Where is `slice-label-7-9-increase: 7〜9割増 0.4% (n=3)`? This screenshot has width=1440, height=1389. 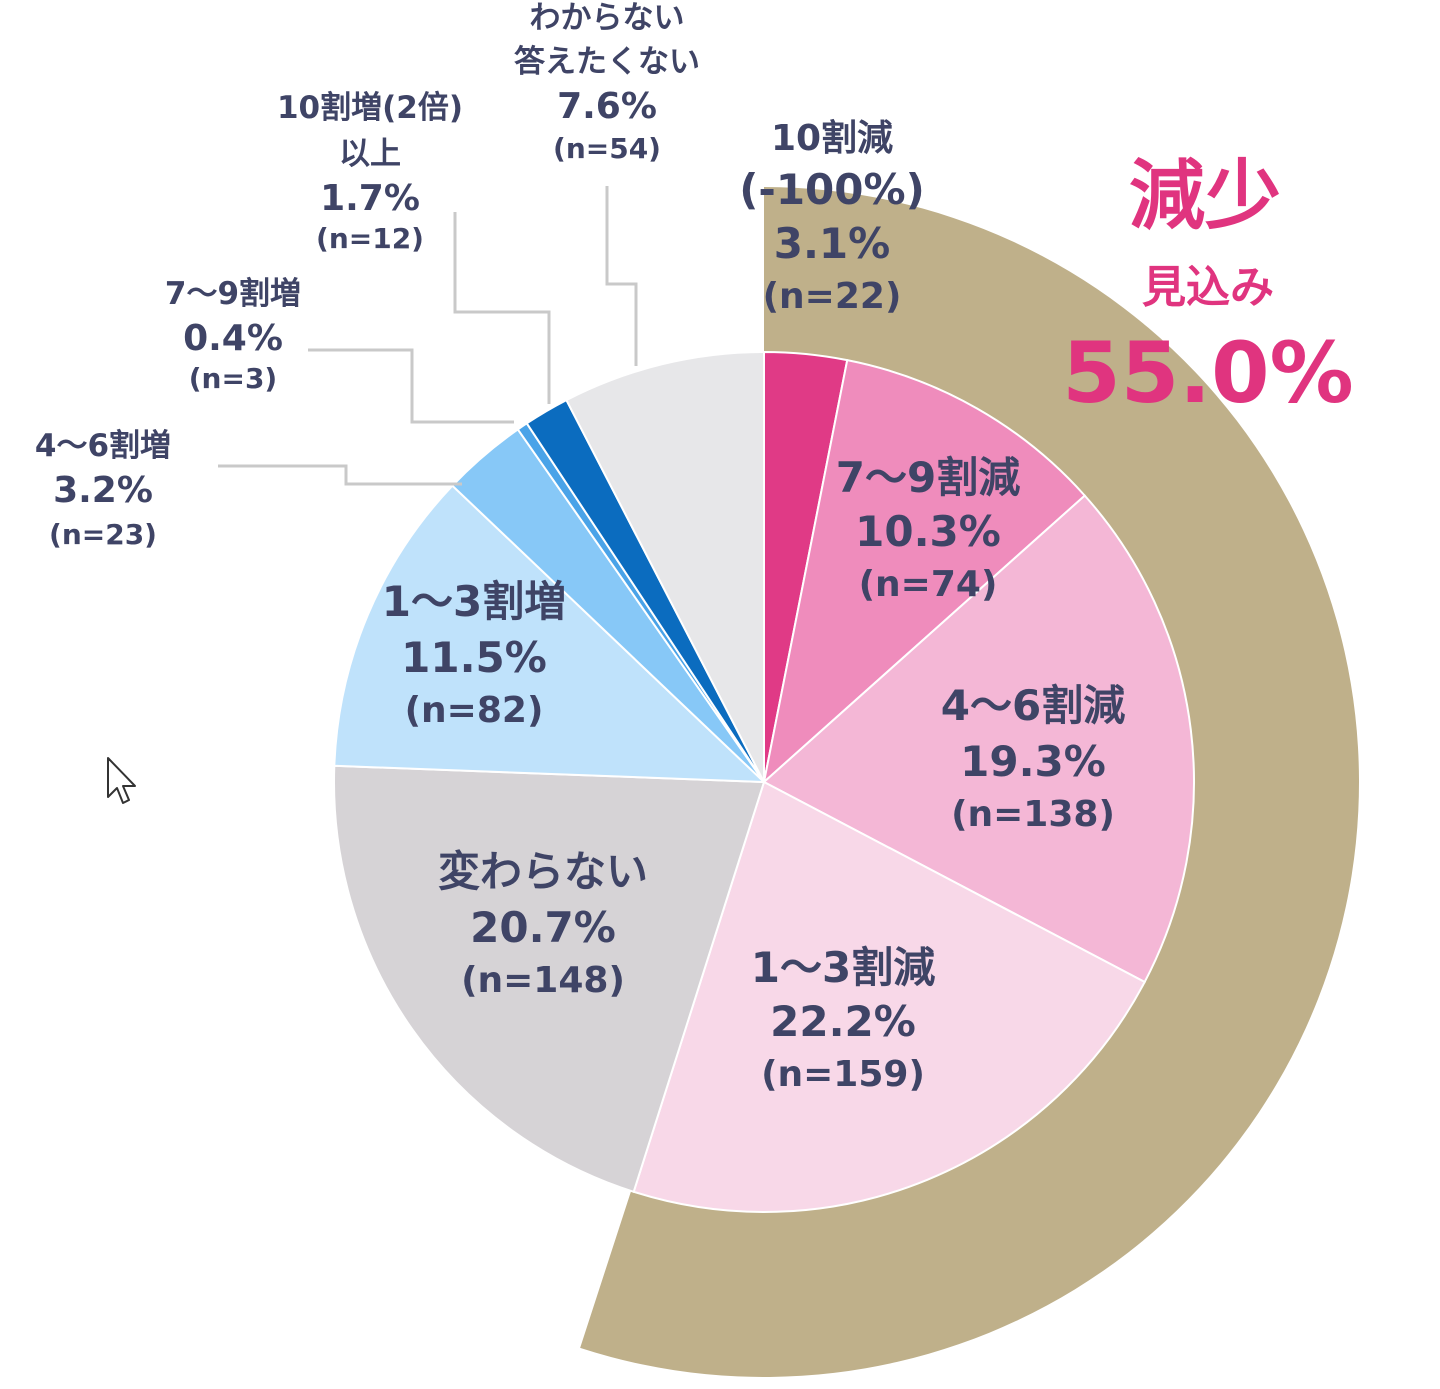 slice-label-7-9-increase: 7〜9割増 0.4% (n=3) is located at coordinates (233, 335).